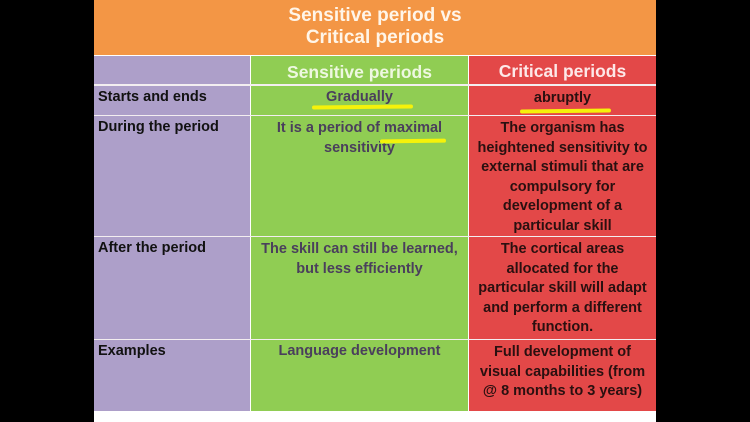 This screenshot has height=422, width=750. Describe the element at coordinates (375, 15) in the screenshot. I see `title-line-1: Sensitive period vs` at that location.